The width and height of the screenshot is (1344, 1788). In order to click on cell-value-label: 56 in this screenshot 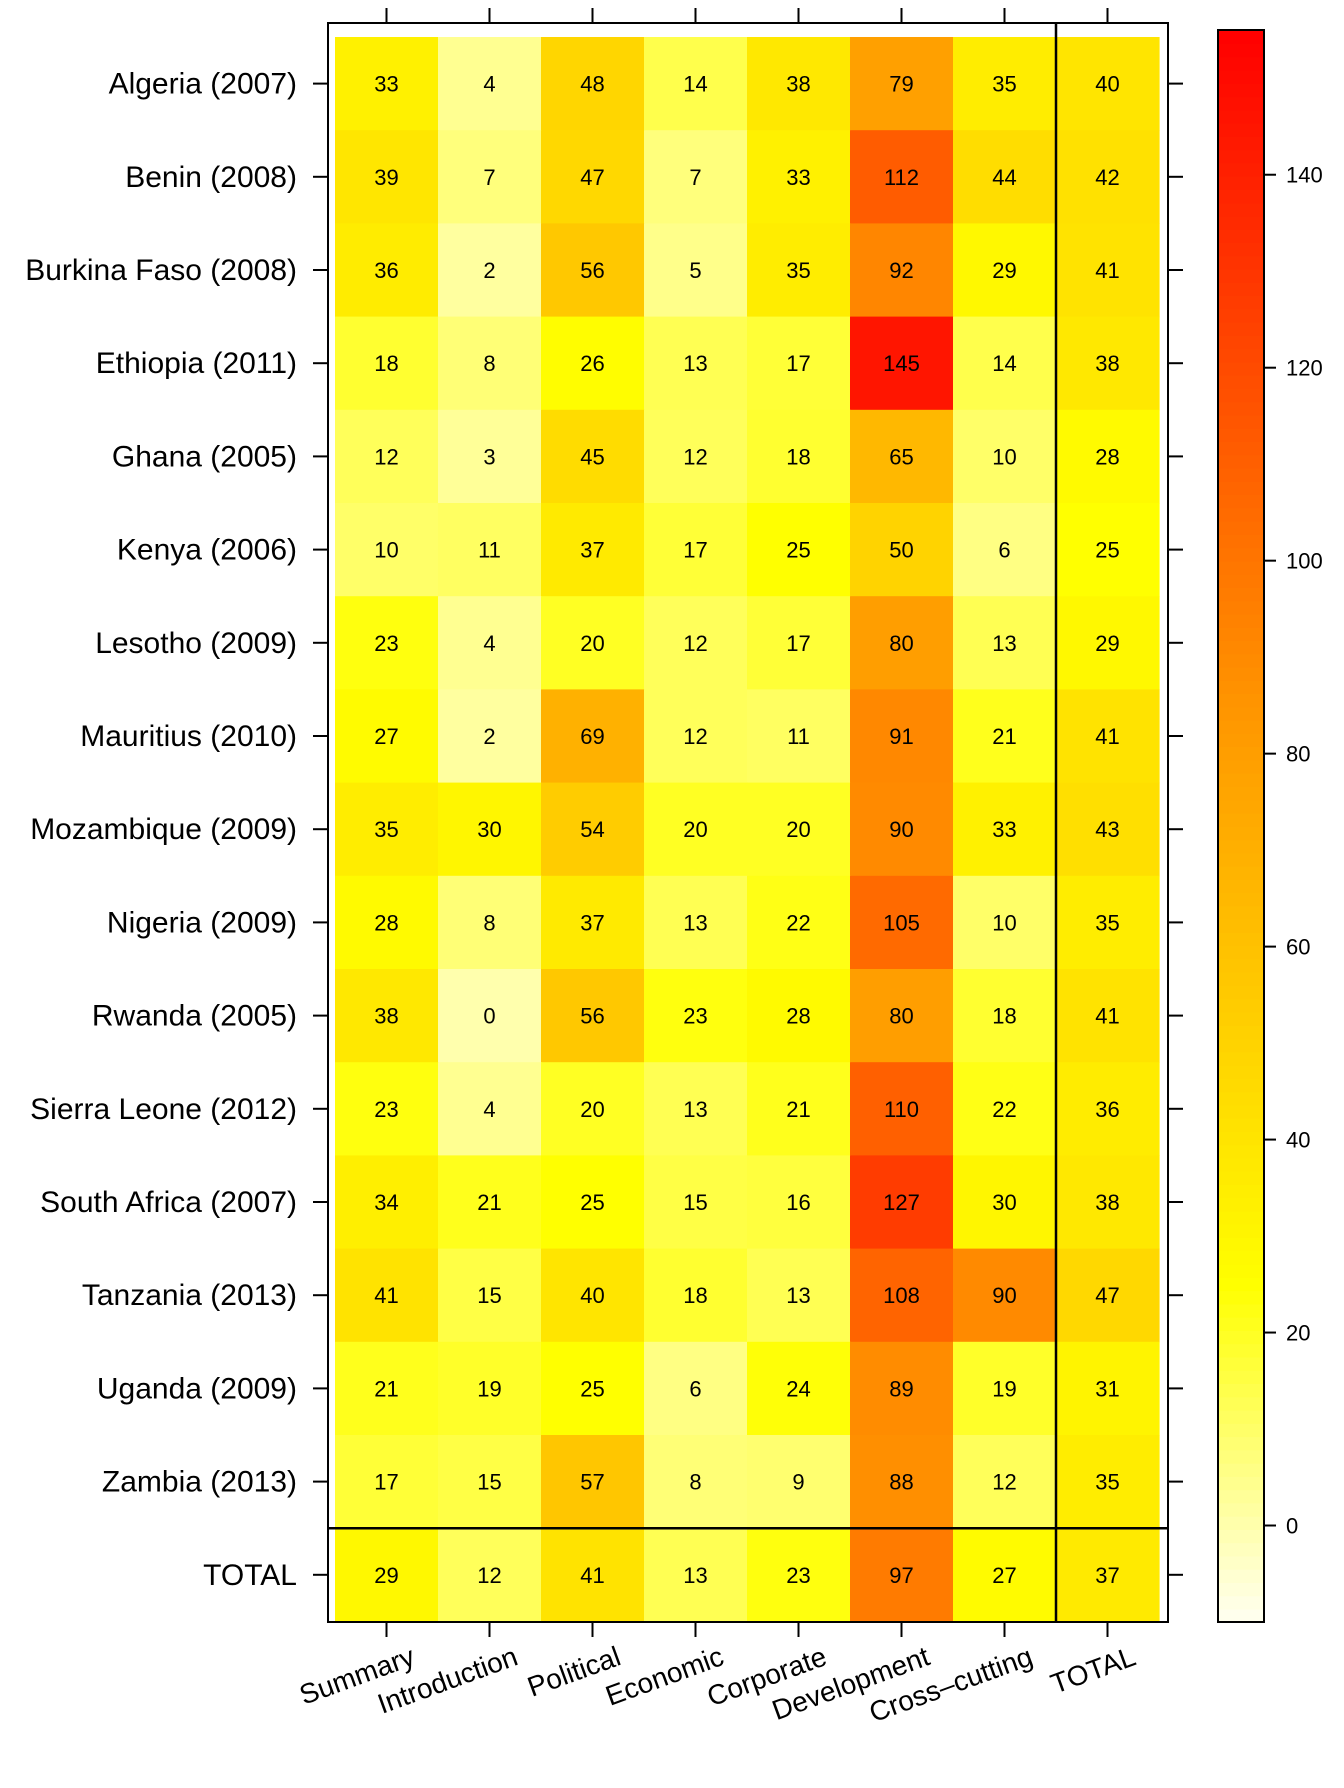, I will do `click(592, 270)`.